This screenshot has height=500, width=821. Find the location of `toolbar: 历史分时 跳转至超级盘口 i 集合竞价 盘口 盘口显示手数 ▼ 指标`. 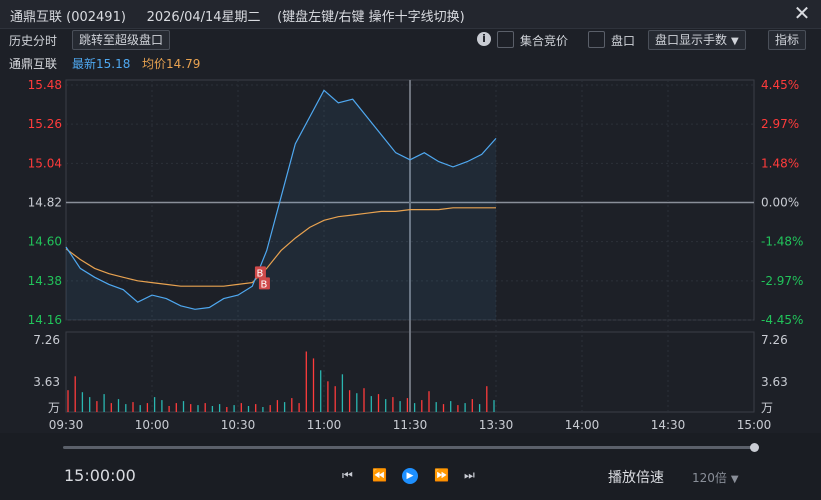

toolbar: 历史分时 跳转至超级盘口 i 集合竞价 盘口 盘口显示手数 ▼ 指标 is located at coordinates (410, 40).